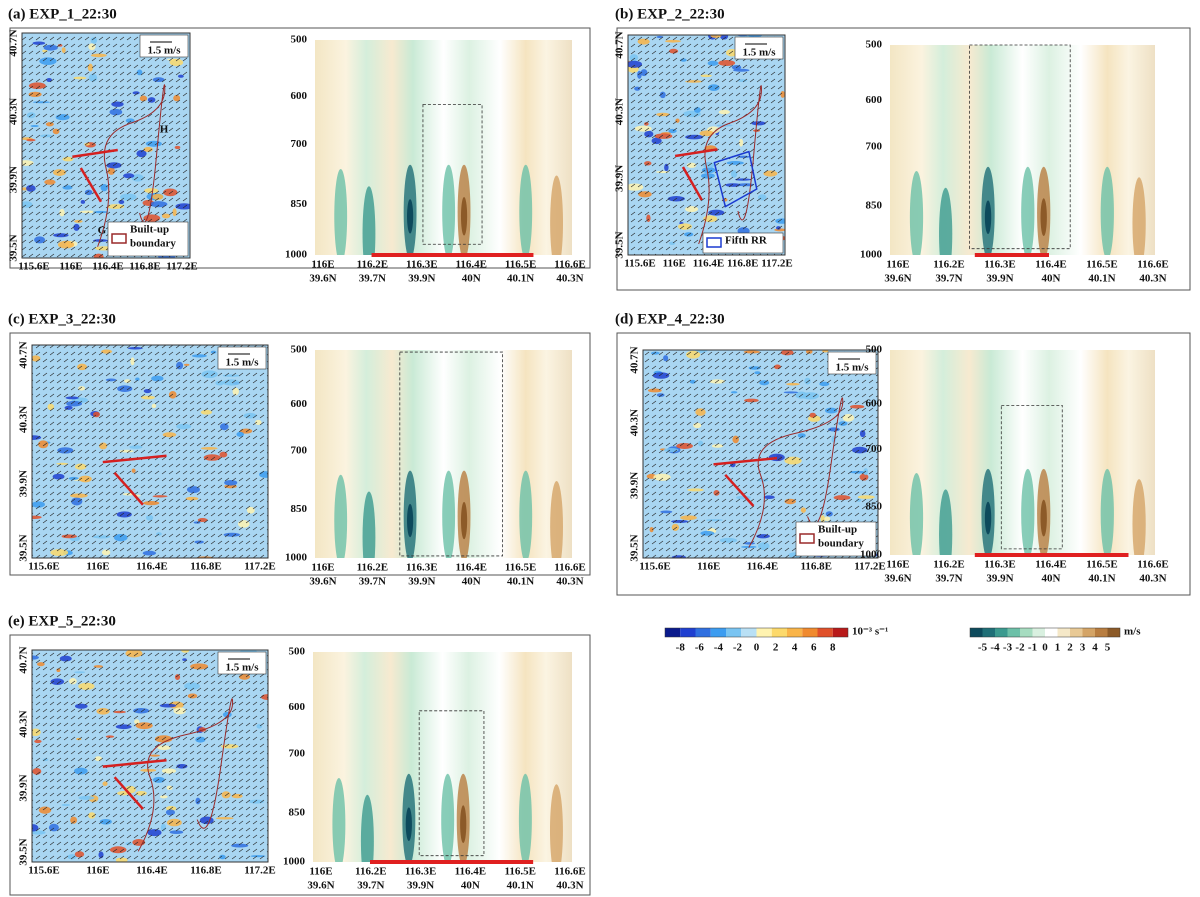 The height and width of the screenshot is (897, 1200). Describe the element at coordinates (841, 544) in the screenshot. I see `legend-label: boundary` at that location.